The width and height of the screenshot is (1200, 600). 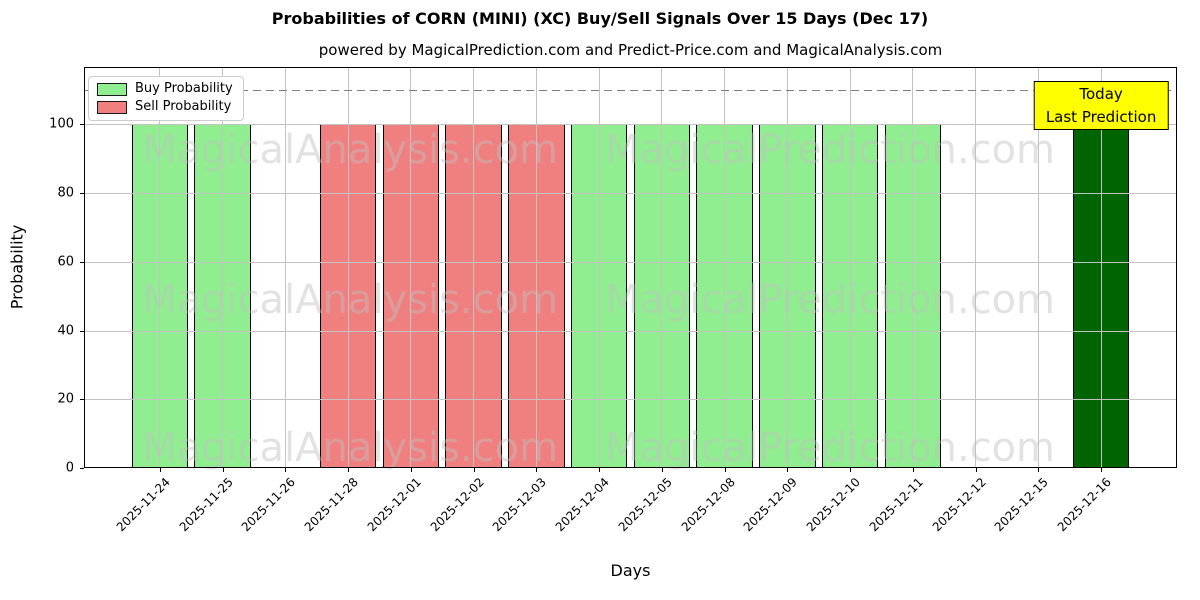 What do you see at coordinates (1101, 94) in the screenshot?
I see `today-annotation-line1: Today` at bounding box center [1101, 94].